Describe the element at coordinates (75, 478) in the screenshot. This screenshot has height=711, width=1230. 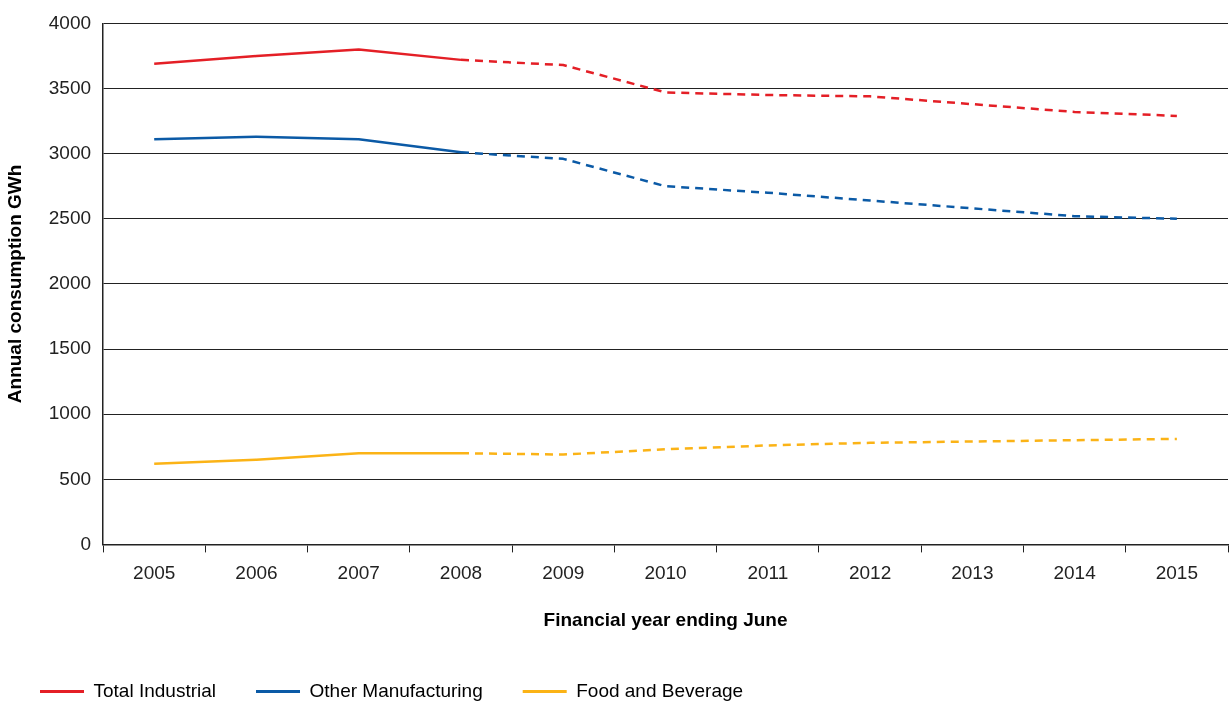
I see `y-tick-label: 500` at that location.